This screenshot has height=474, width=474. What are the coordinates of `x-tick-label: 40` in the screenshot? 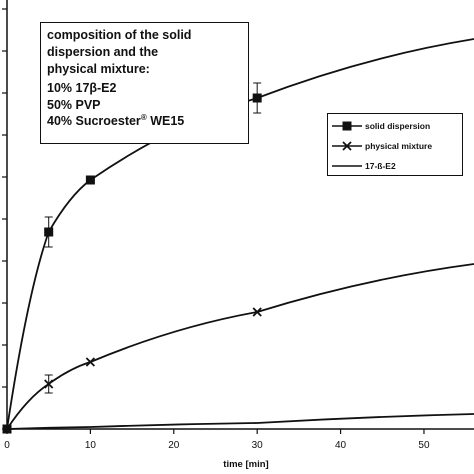 It's located at (341, 445).